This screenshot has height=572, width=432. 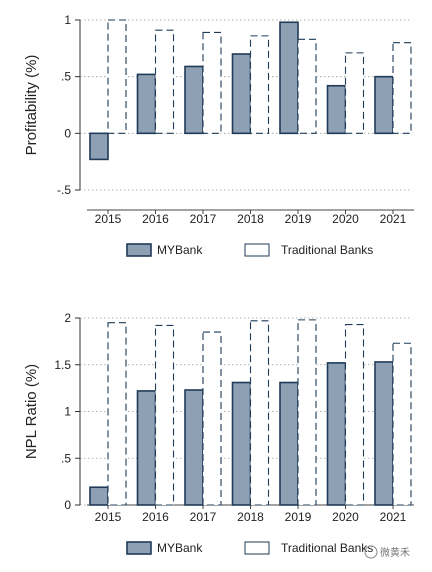 I want to click on y-tick-label: 2, so click(x=67, y=318).